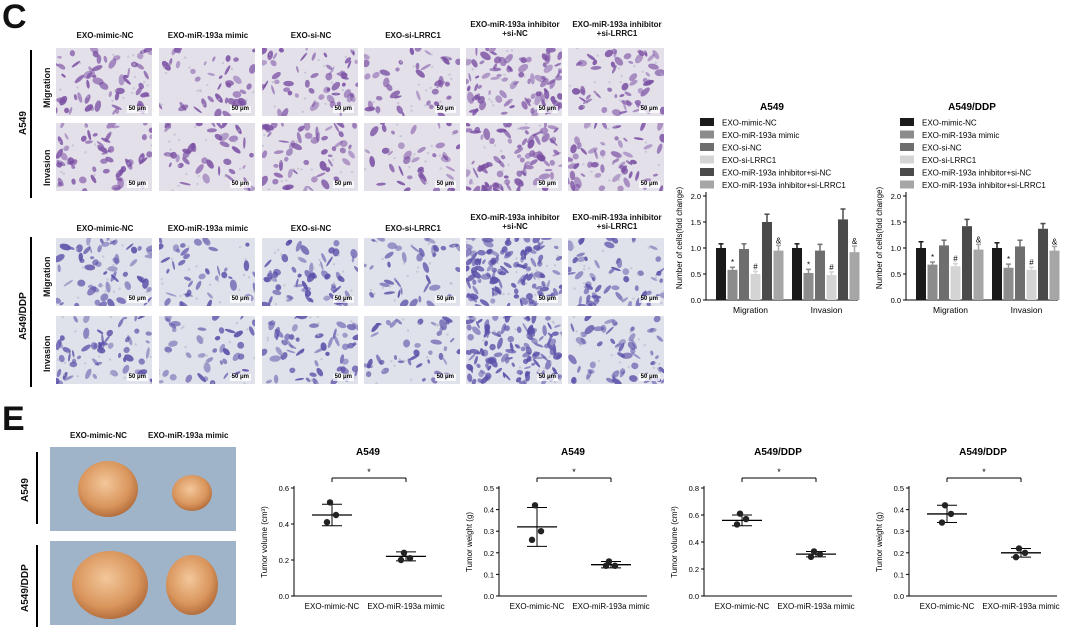 The height and width of the screenshot is (629, 1077). I want to click on column-label-ddp-5: EXO-miR-193a inhibitor +si-LRRC1, so click(617, 222).